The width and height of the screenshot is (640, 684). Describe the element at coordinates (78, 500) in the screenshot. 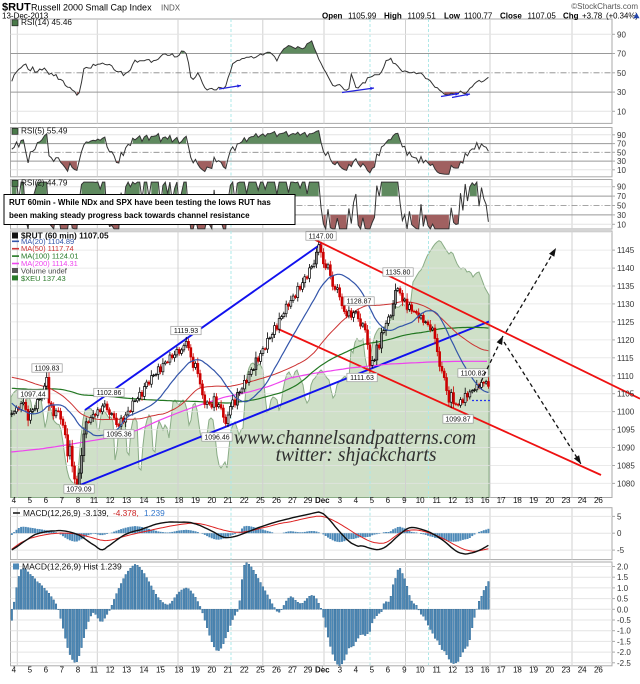

I see `svg-text: 8` at that location.